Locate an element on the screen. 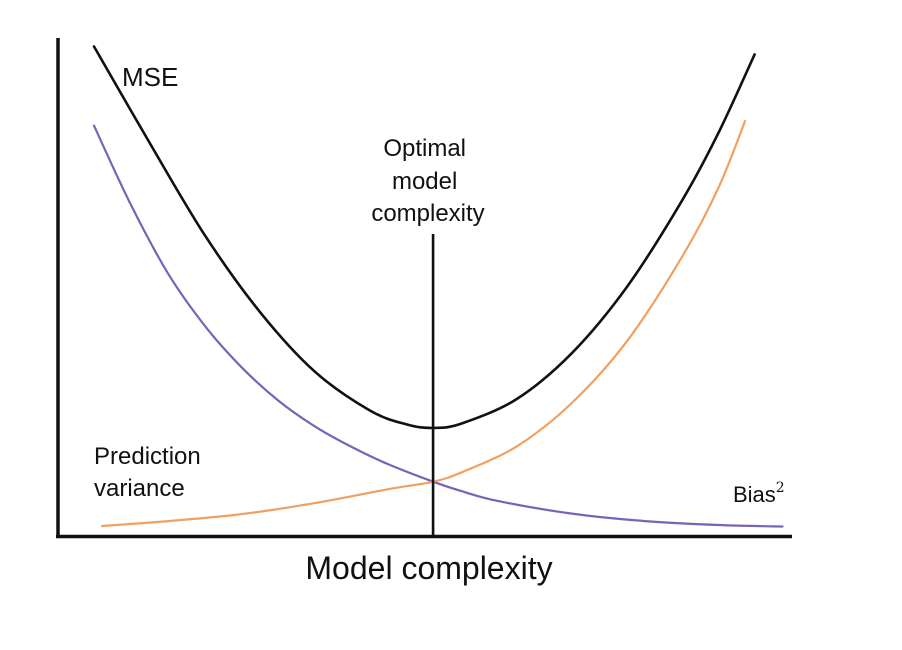 Image resolution: width=902 pixels, height=650 pixels. optimal-label: Optimal model complexity is located at coordinates (427, 181).